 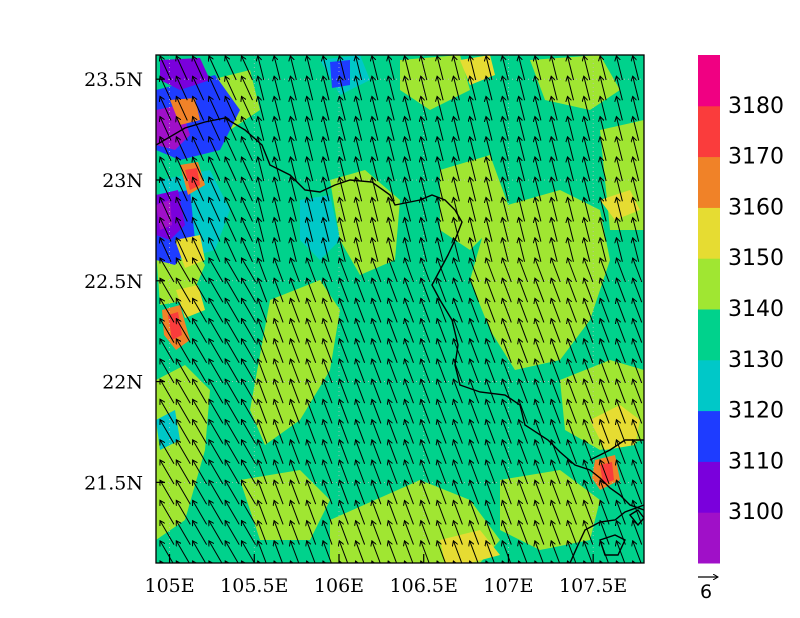 I want to click on colorbar-swatch, so click(x=709, y=81).